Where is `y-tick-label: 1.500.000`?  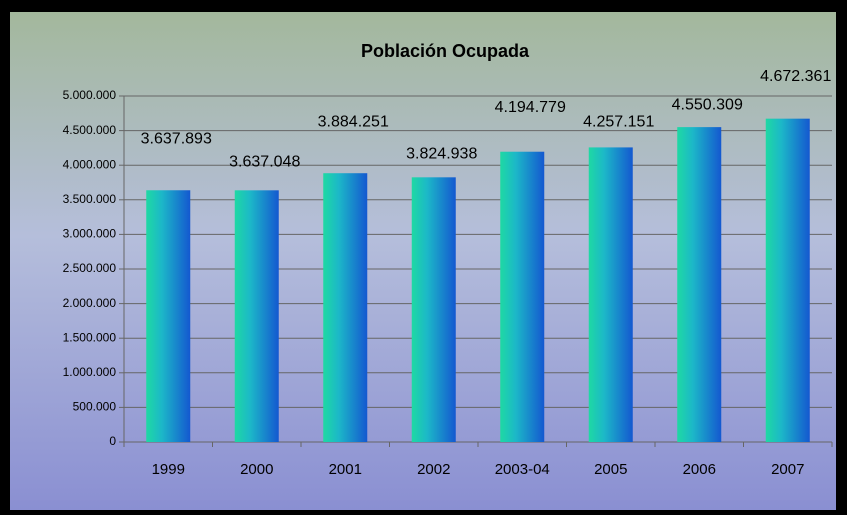 y-tick-label: 1.500.000 is located at coordinates (90, 337).